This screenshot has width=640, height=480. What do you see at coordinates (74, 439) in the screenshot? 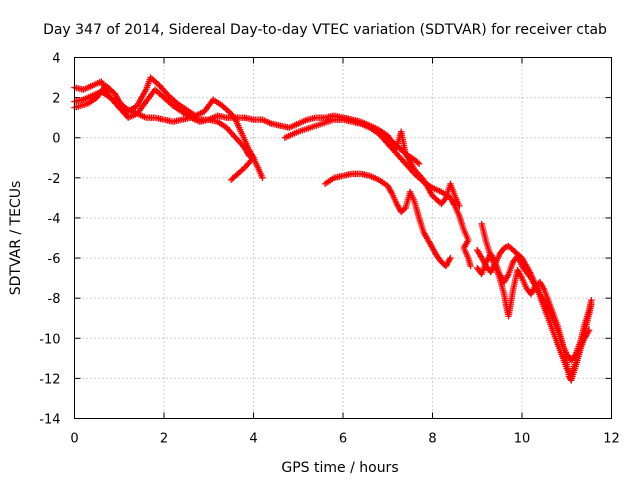
I see `x-tick-label: 0` at bounding box center [74, 439].